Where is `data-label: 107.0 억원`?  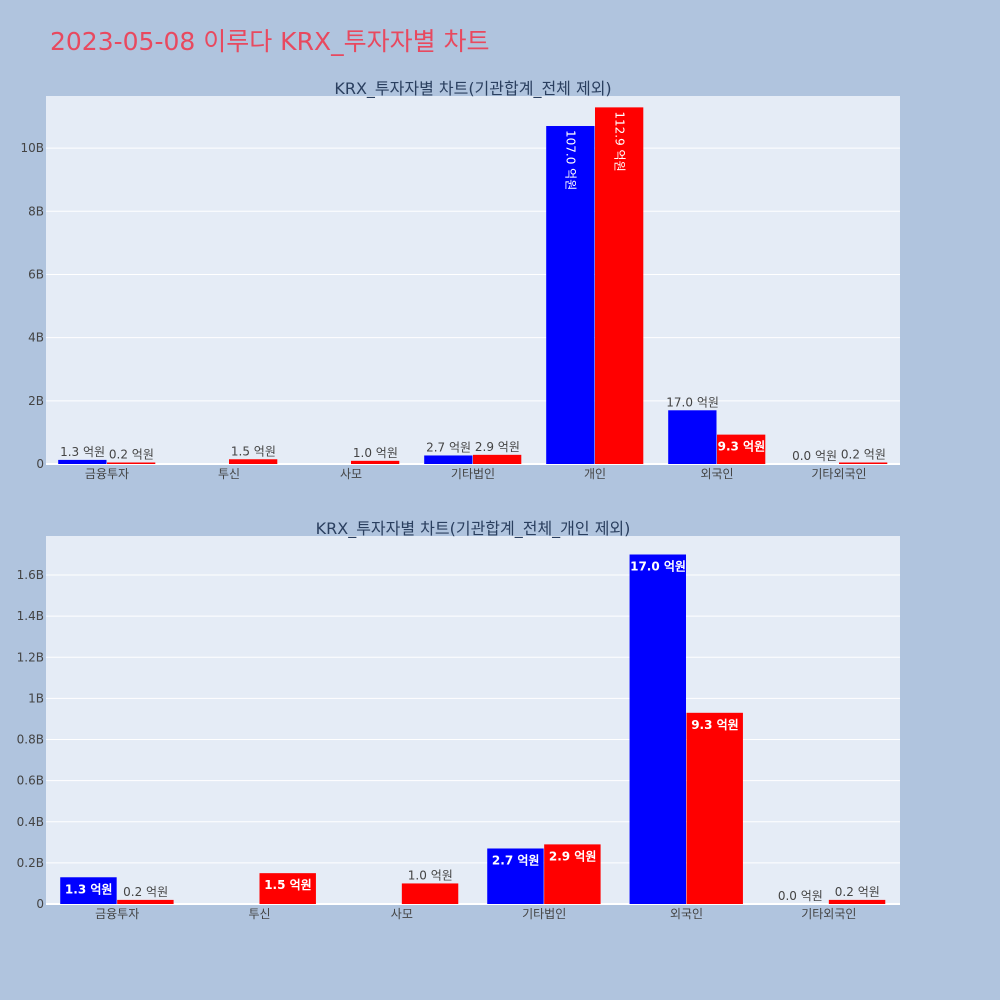
data-label: 107.0 억원 is located at coordinates (571, 160).